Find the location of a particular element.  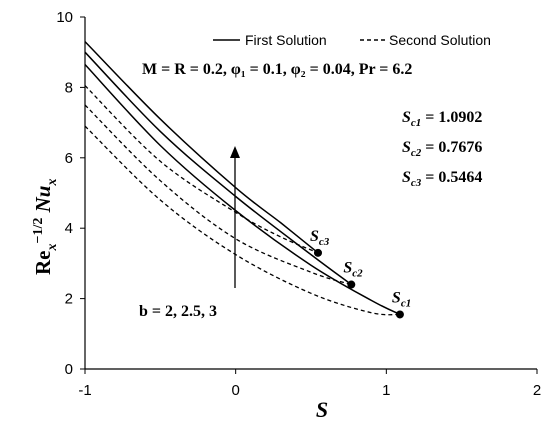

critical-value-sub: c2 is located at coordinates (416, 153).